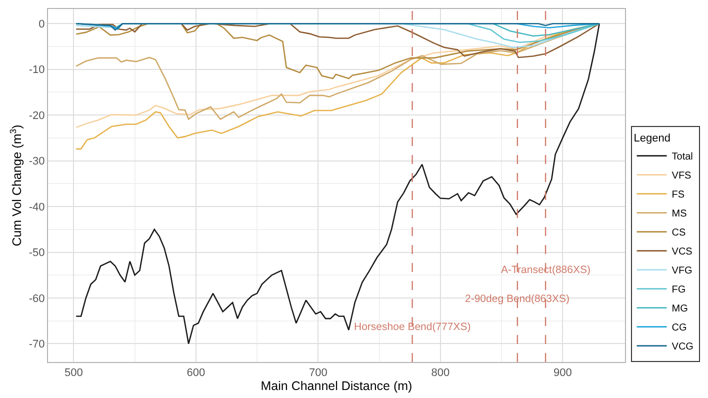  I want to click on y-tick-label: -50, so click(36, 253).